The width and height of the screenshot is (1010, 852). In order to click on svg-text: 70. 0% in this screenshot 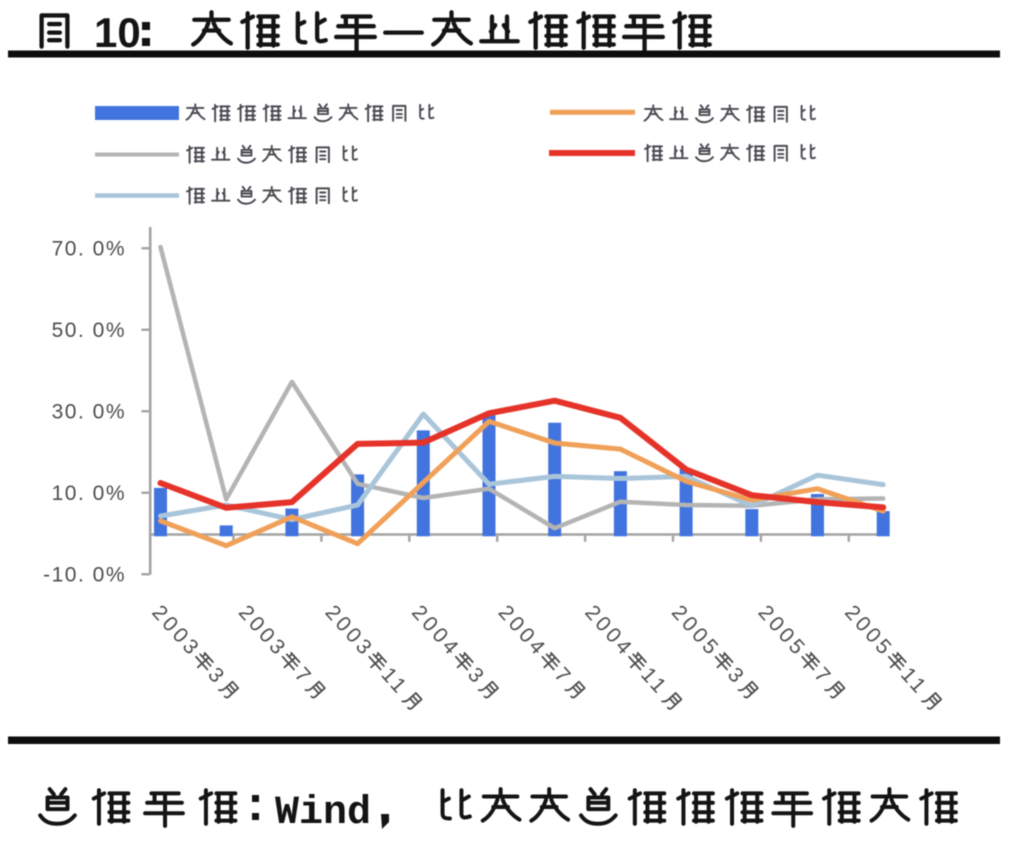, I will do `click(89, 249)`.